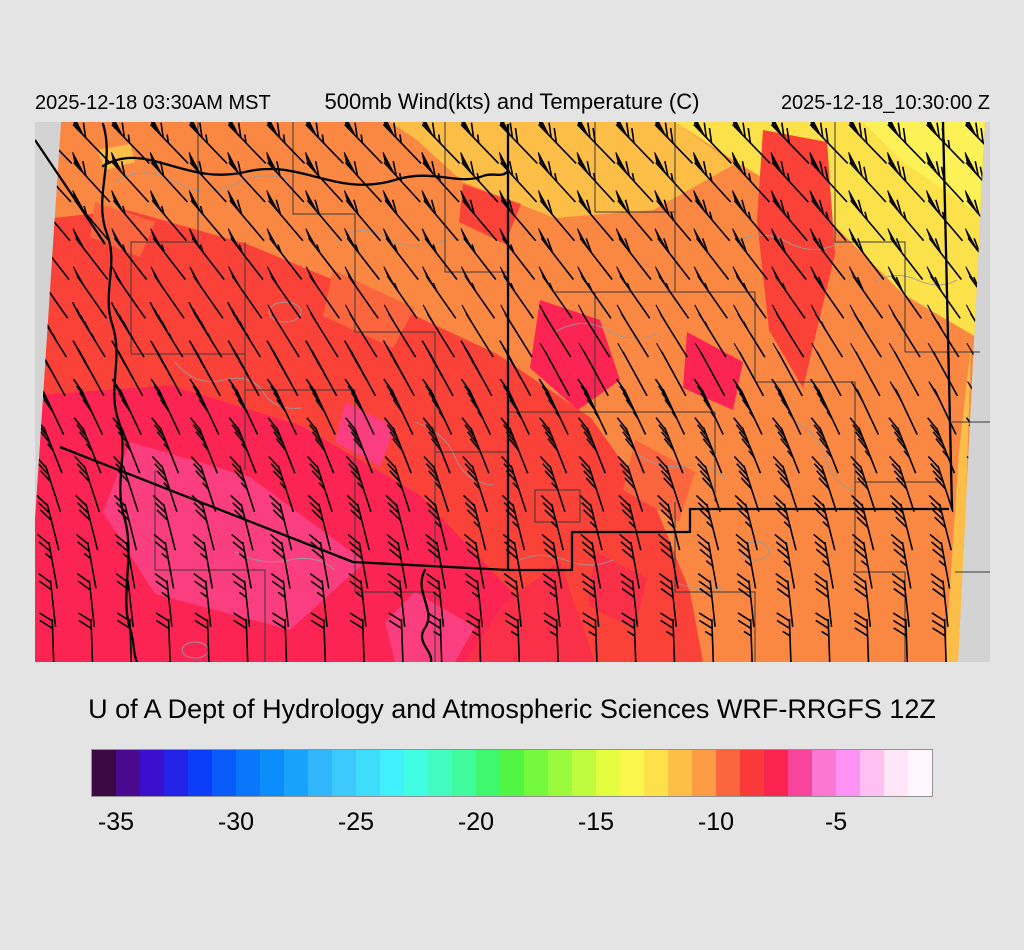 The image size is (1024, 950). Describe the element at coordinates (885, 103) in the screenshot. I see `valid-timestamp: 2025-12-18_10:30:00 Z` at that location.